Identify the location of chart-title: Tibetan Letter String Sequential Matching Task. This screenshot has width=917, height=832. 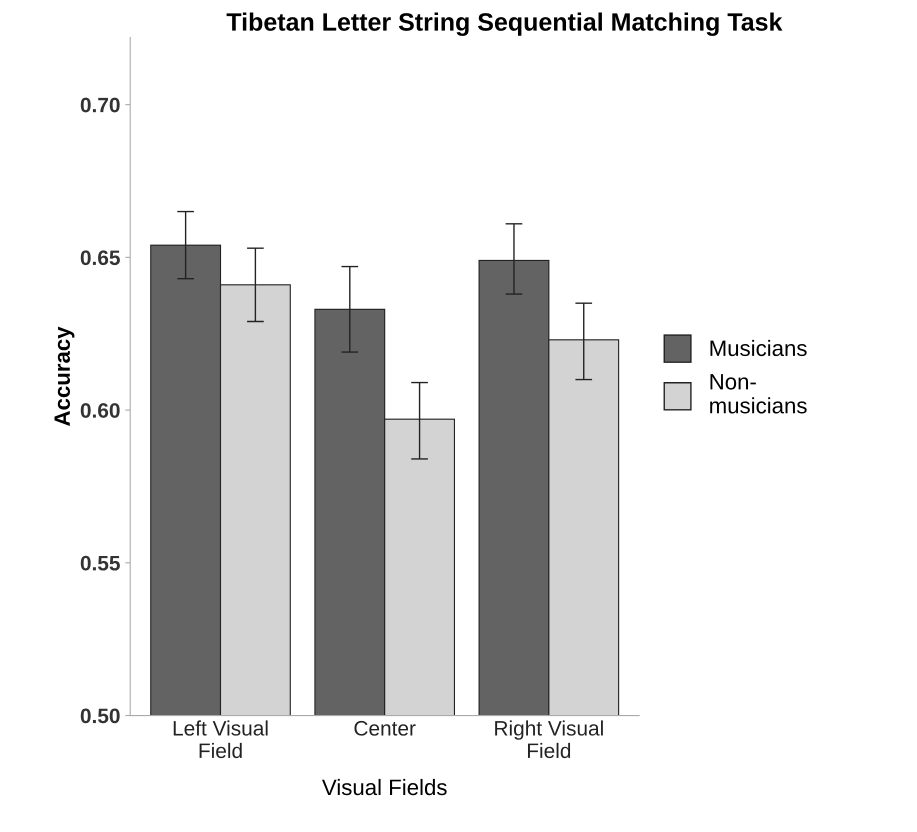
(504, 24).